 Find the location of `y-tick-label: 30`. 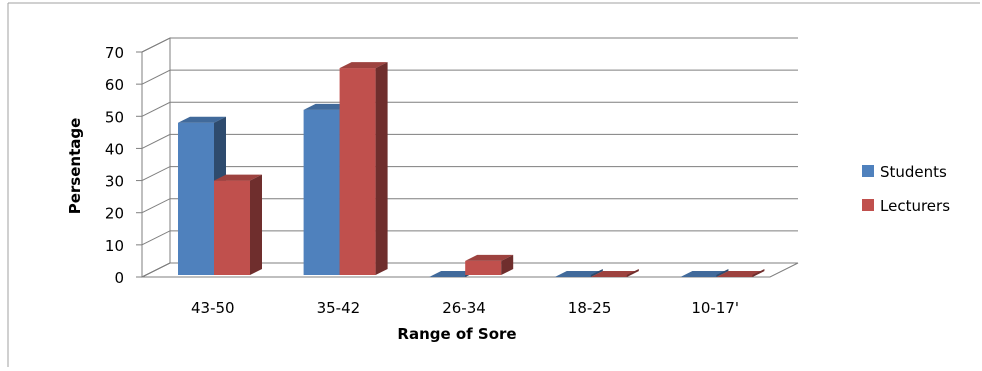

y-tick-label: 30 is located at coordinates (114, 182).